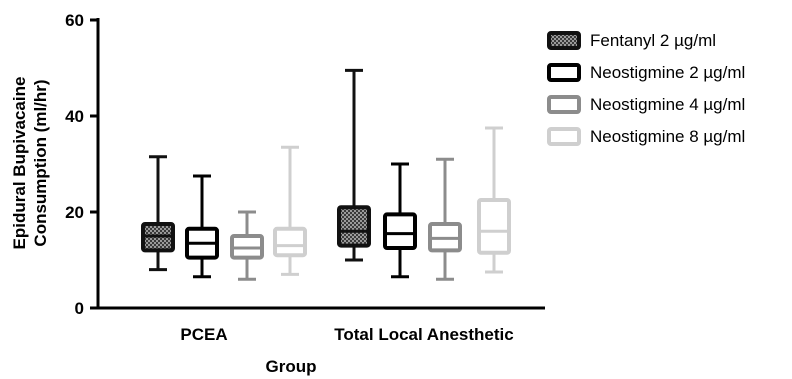  Describe the element at coordinates (74, 116) in the screenshot. I see `y-tick-label: 40` at that location.